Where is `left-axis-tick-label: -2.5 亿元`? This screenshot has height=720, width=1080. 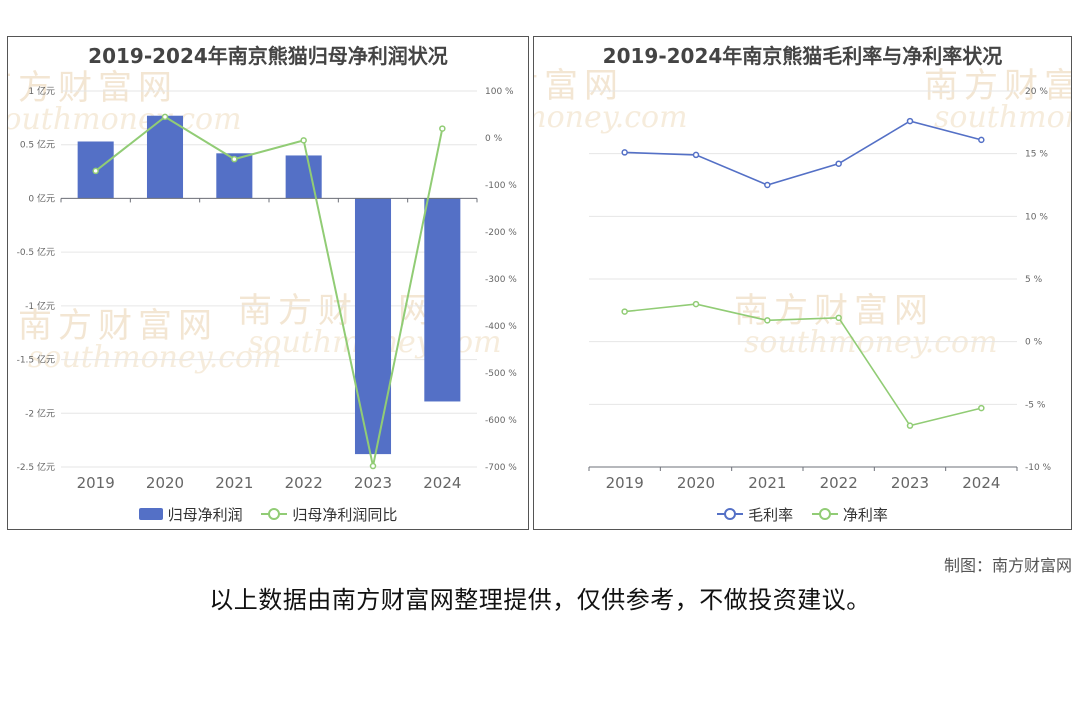
left-axis-tick-label: -2.5 亿元 is located at coordinates (36, 467).